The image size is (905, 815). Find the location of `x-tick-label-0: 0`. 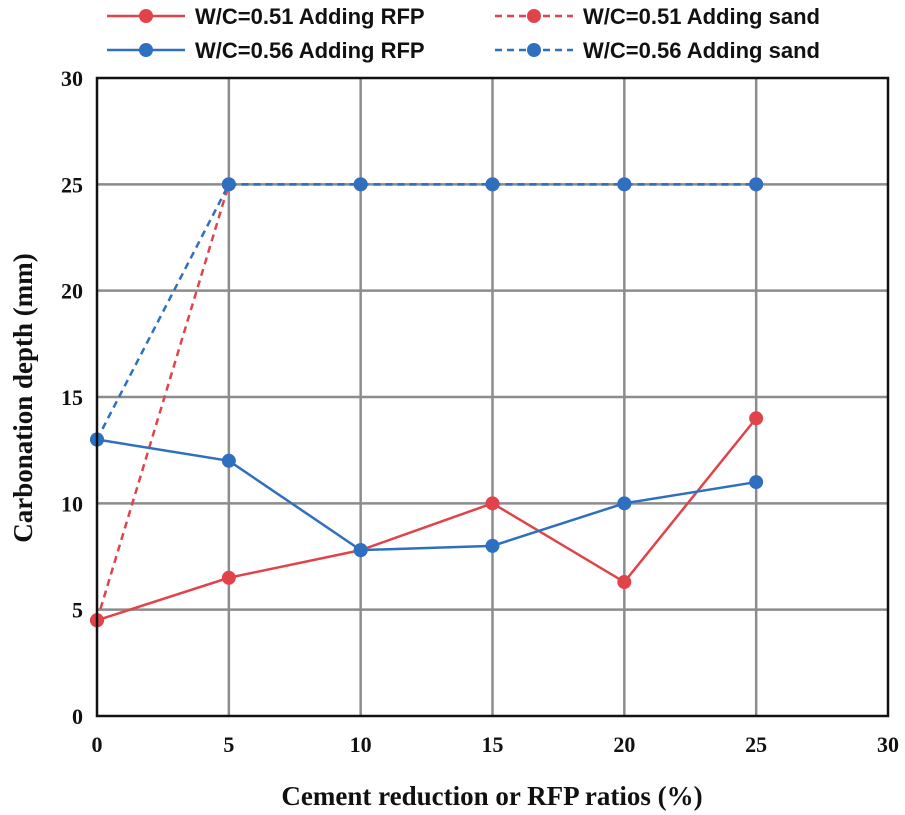

x-tick-label-0: 0 is located at coordinates (97, 744).